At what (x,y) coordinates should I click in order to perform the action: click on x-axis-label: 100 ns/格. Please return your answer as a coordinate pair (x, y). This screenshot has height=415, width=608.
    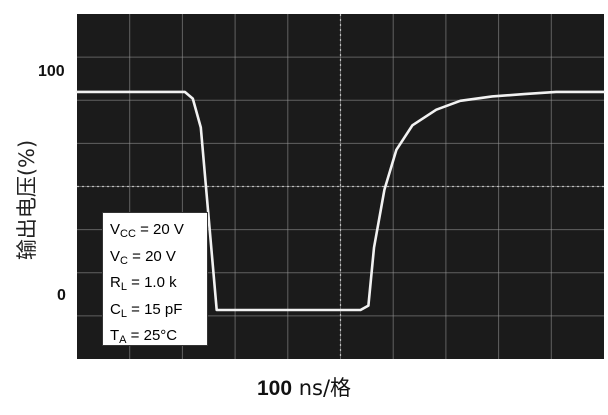
    Looking at the image, I should click on (304, 387).